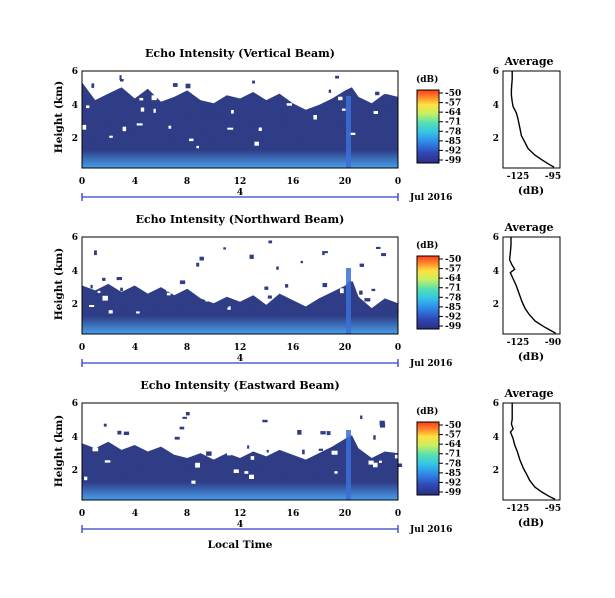  I want to click on x-tick-label: 4, so click(135, 348).